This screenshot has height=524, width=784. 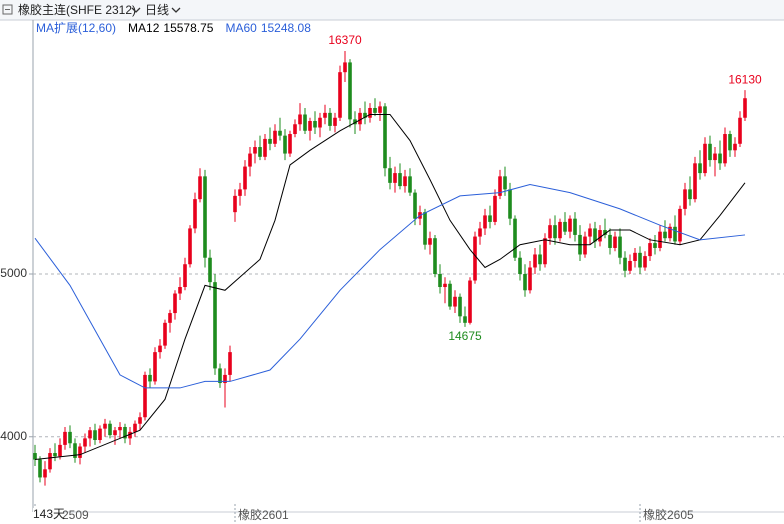 What do you see at coordinates (345, 40) in the screenshot?
I see `high-label: 16370` at bounding box center [345, 40].